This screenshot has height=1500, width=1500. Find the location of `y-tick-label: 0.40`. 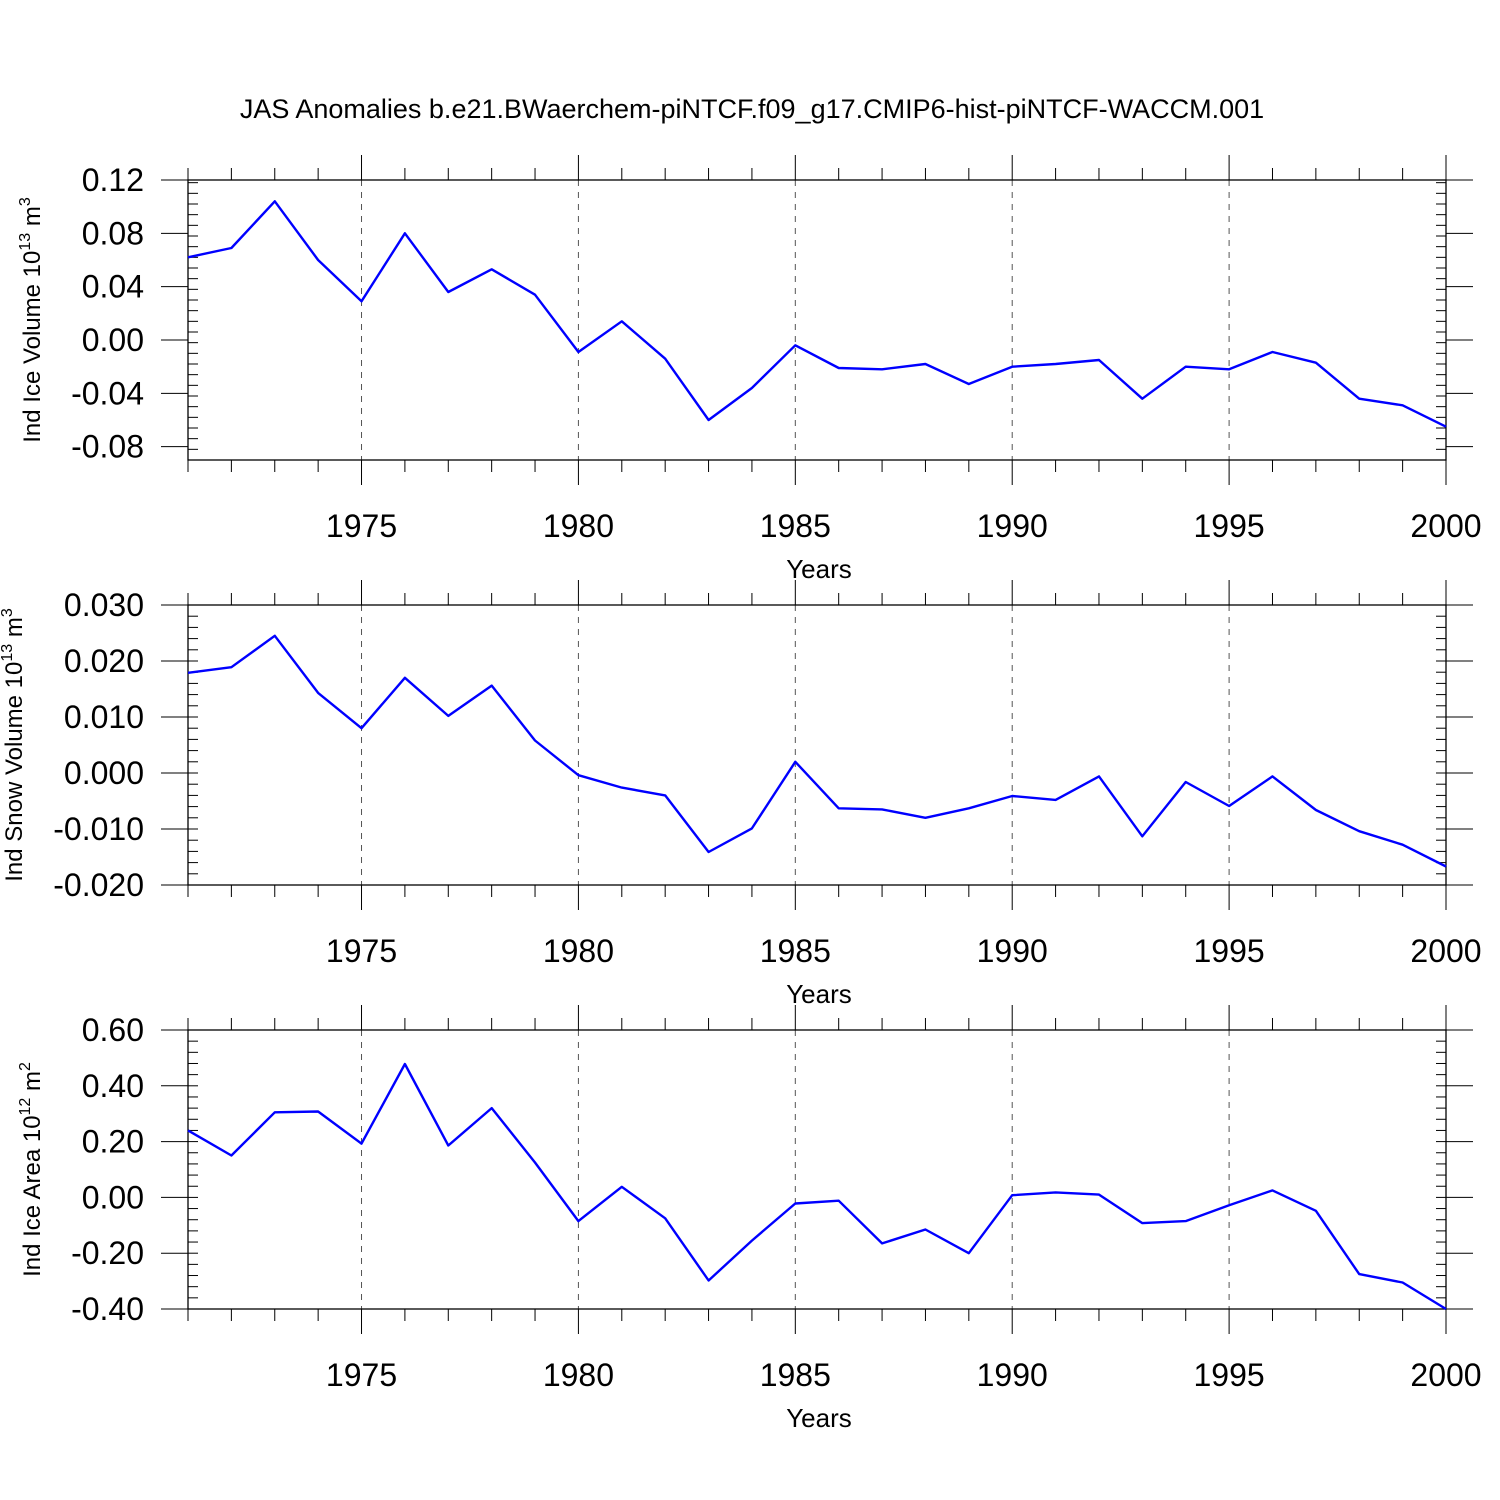

y-tick-label: 0.40 is located at coordinates (113, 1086).